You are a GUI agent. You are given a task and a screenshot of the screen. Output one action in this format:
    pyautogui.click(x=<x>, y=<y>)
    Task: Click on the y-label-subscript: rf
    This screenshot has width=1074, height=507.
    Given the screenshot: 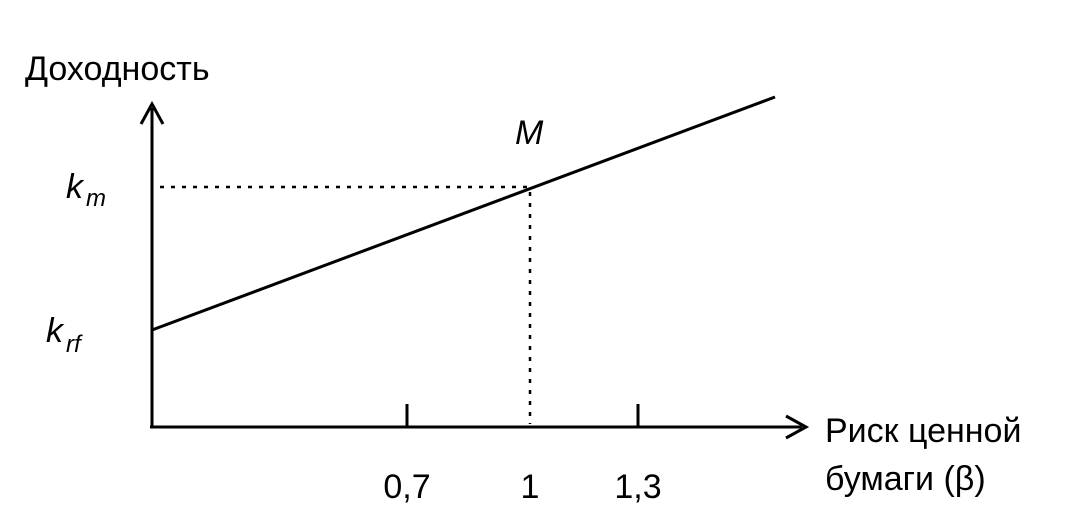 What is the action you would take?
    pyautogui.click(x=74, y=344)
    